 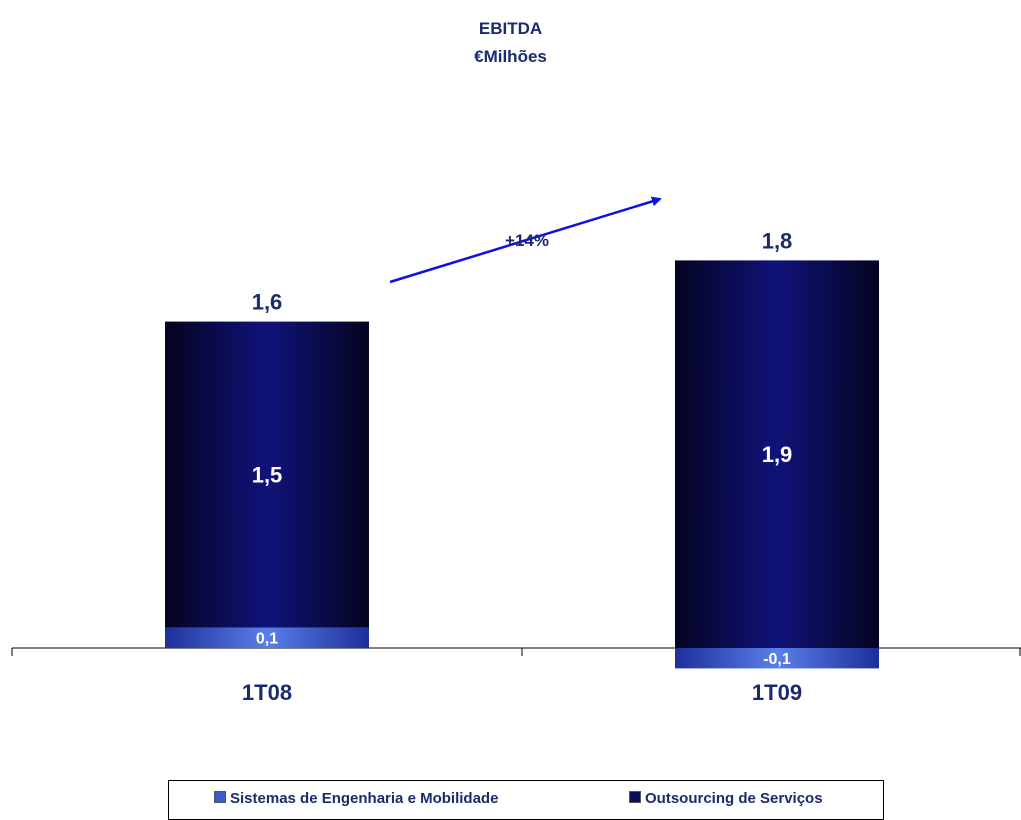 I want to click on growth-arrow, so click(x=525, y=240).